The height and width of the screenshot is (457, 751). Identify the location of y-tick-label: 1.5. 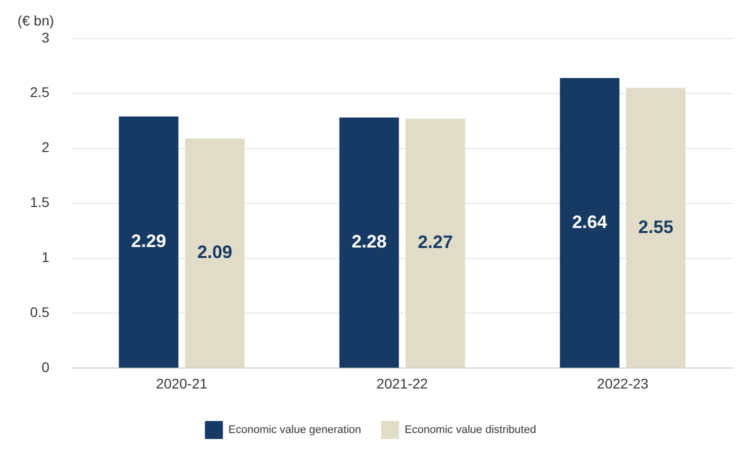
(40, 202).